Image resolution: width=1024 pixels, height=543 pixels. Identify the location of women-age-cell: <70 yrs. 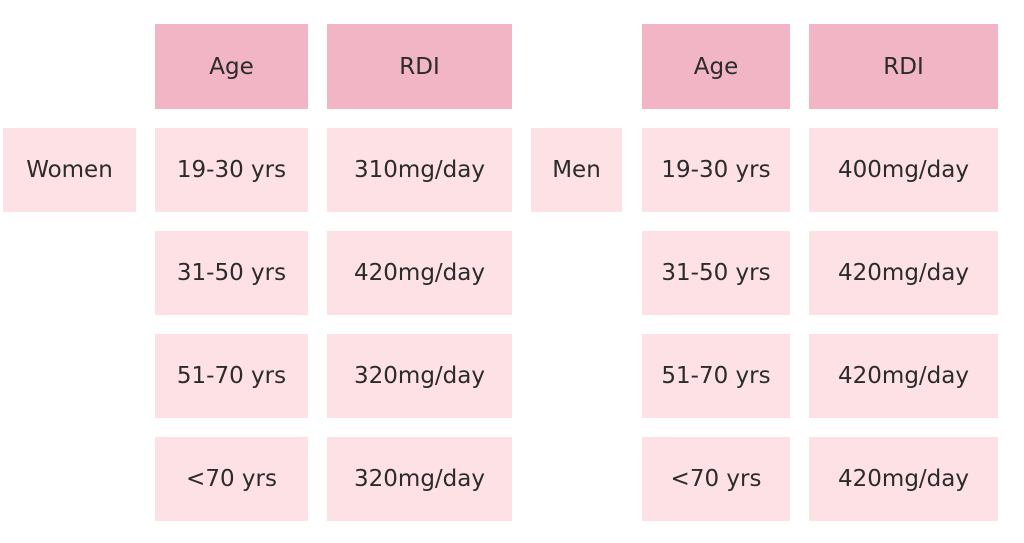
(231, 479).